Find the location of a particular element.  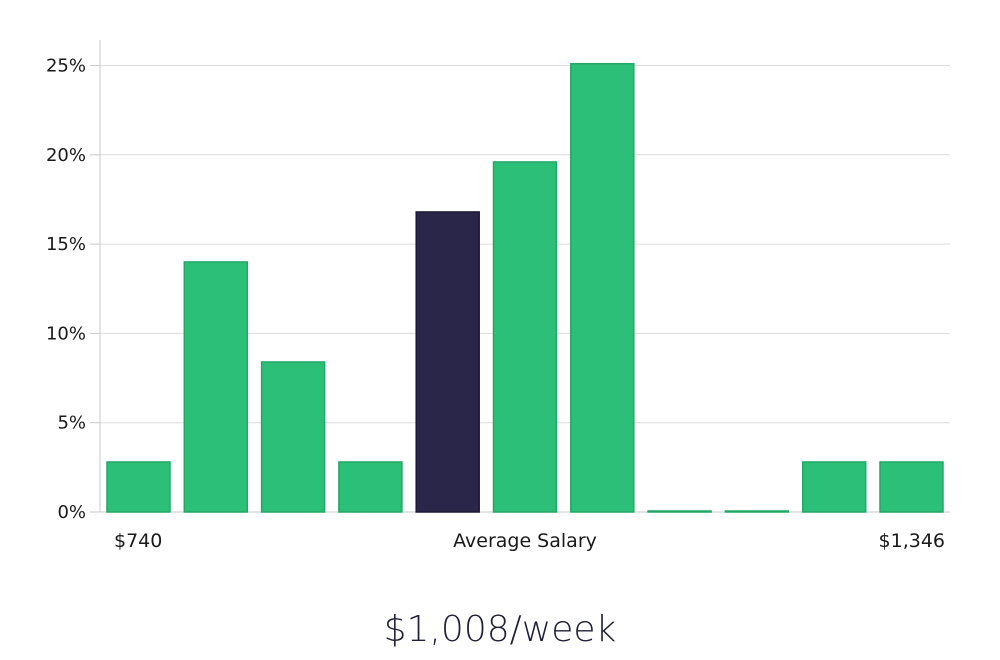

bar-average is located at coordinates (447, 362).